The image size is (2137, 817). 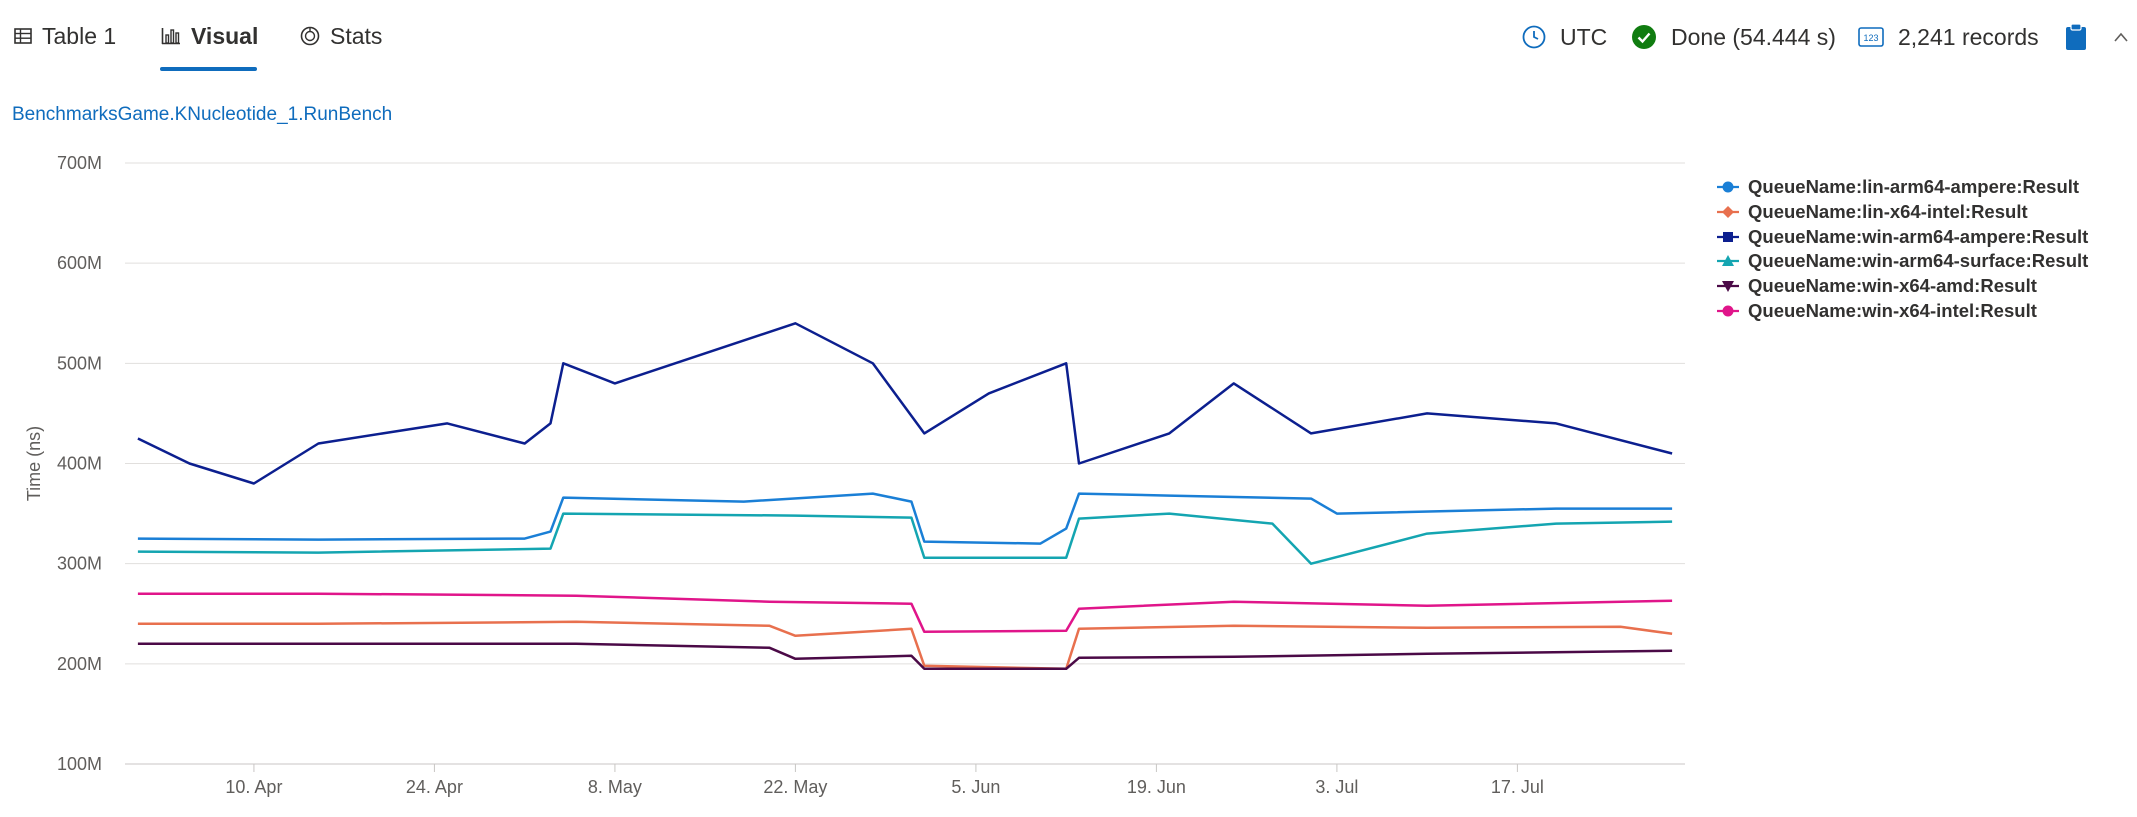 What do you see at coordinates (1336, 787) in the screenshot?
I see `x-tick-label: 3. Jul` at bounding box center [1336, 787].